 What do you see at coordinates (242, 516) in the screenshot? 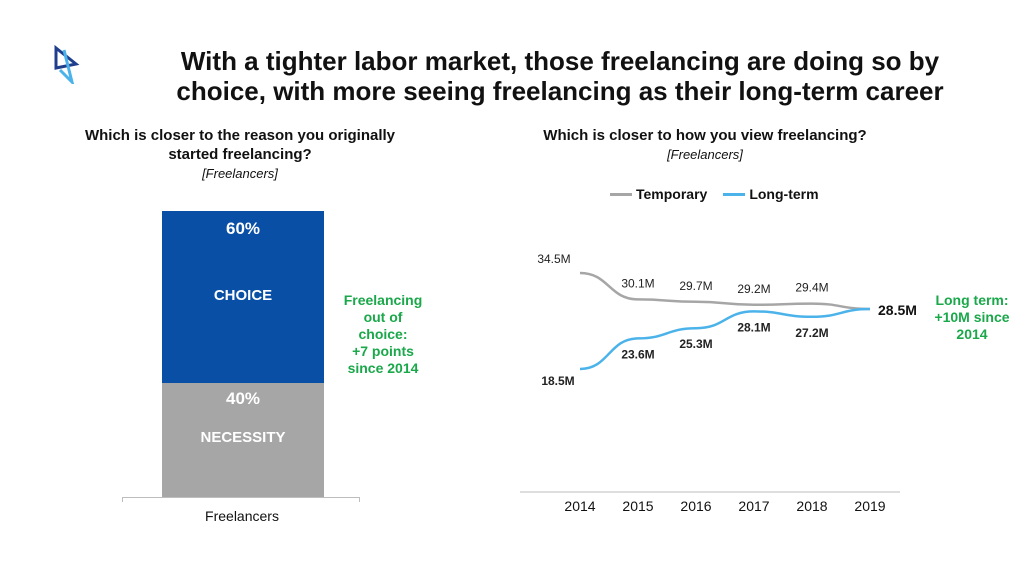
I see `bar-category-label: Freelancers` at bounding box center [242, 516].